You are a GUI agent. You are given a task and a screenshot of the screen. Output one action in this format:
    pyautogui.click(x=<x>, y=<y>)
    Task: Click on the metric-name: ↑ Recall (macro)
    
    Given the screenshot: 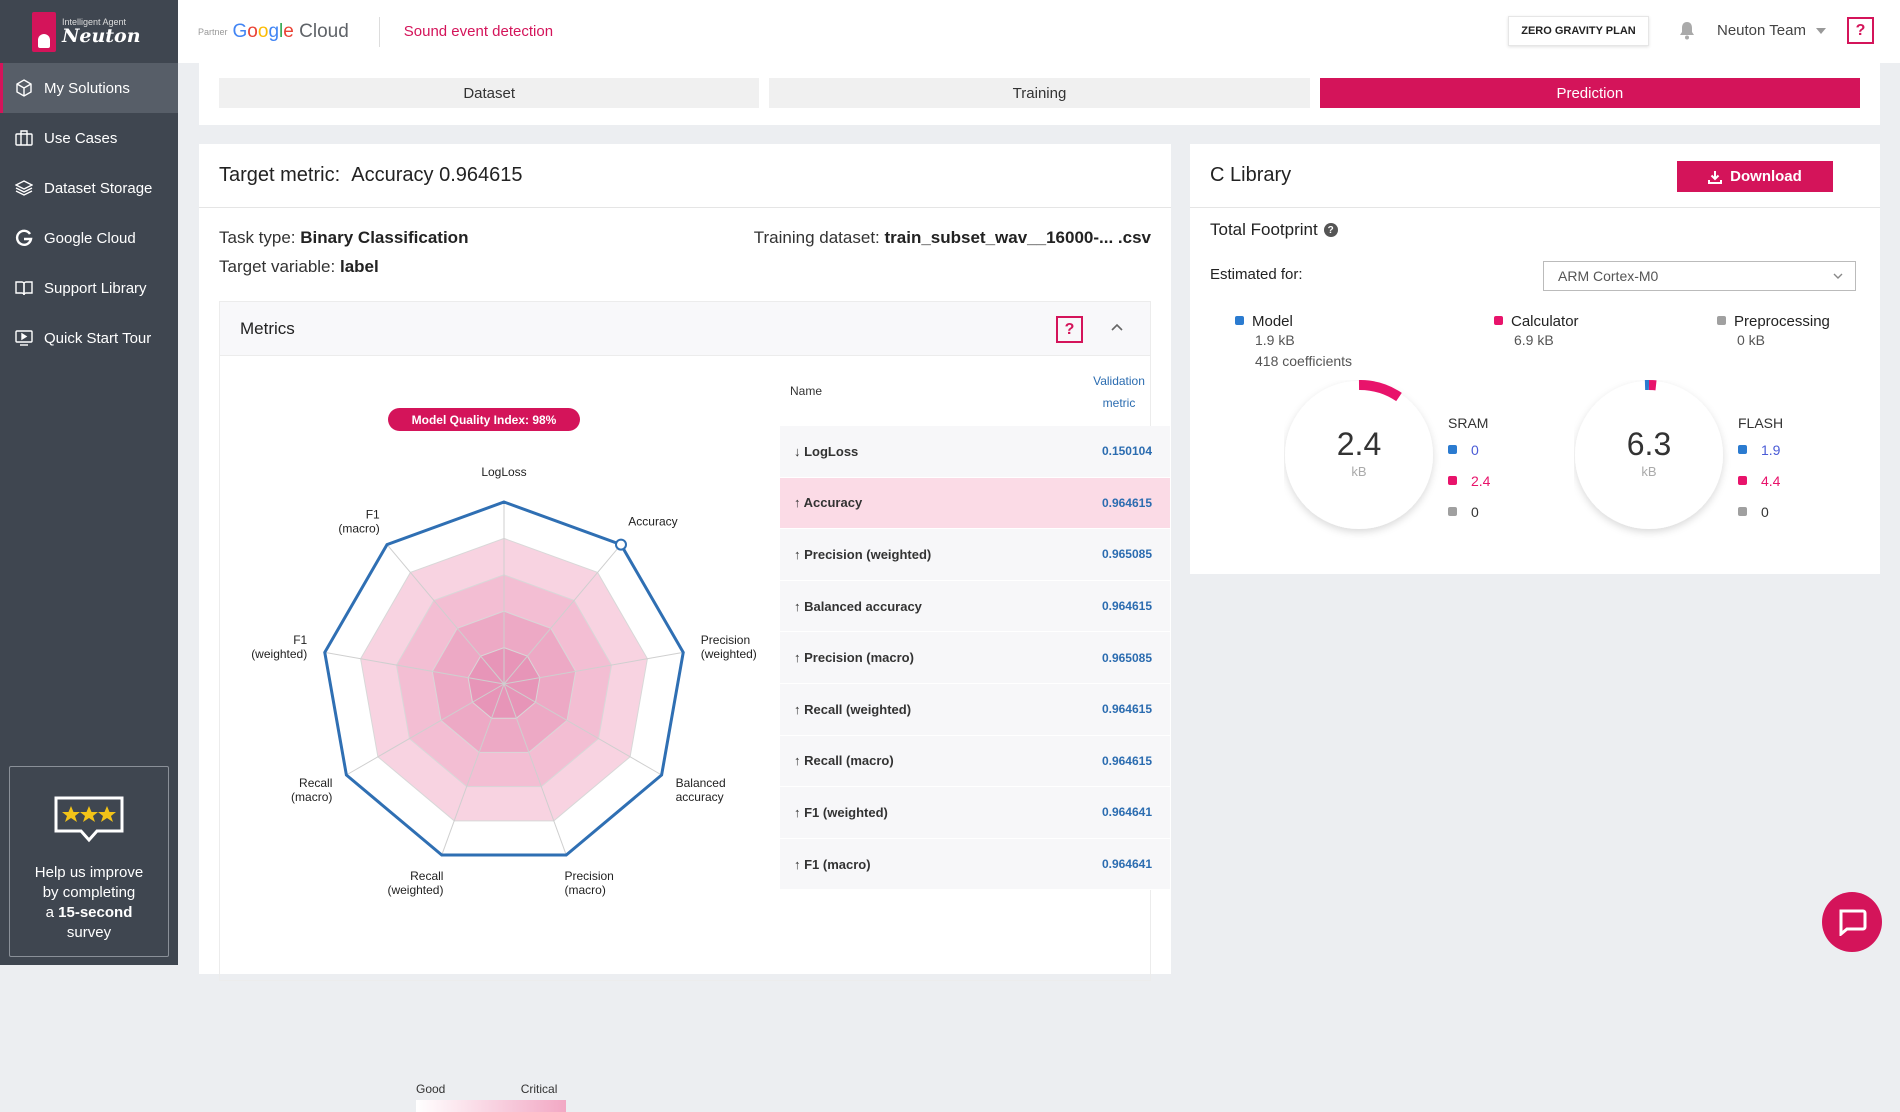 What is the action you would take?
    pyautogui.click(x=844, y=760)
    